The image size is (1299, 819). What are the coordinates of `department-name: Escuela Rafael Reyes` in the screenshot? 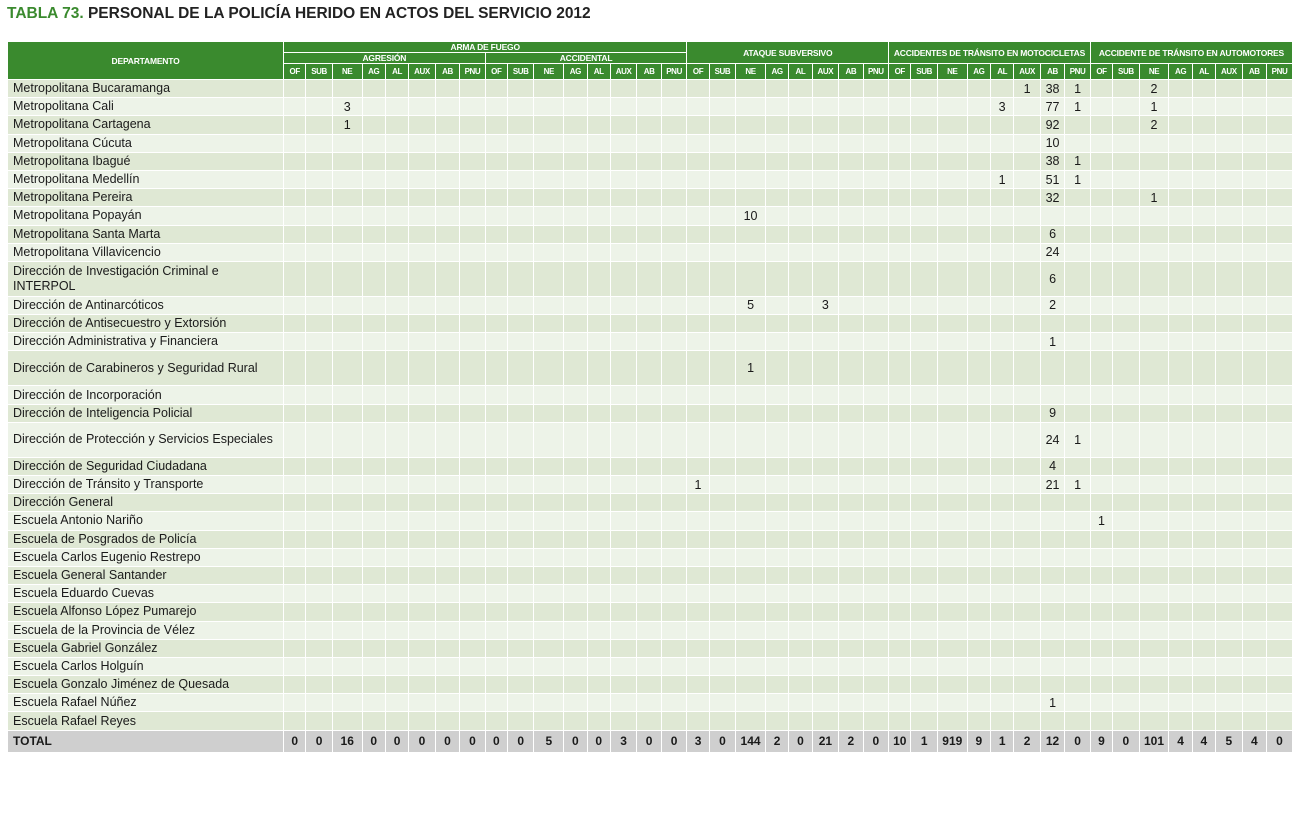 It's located at (145, 721).